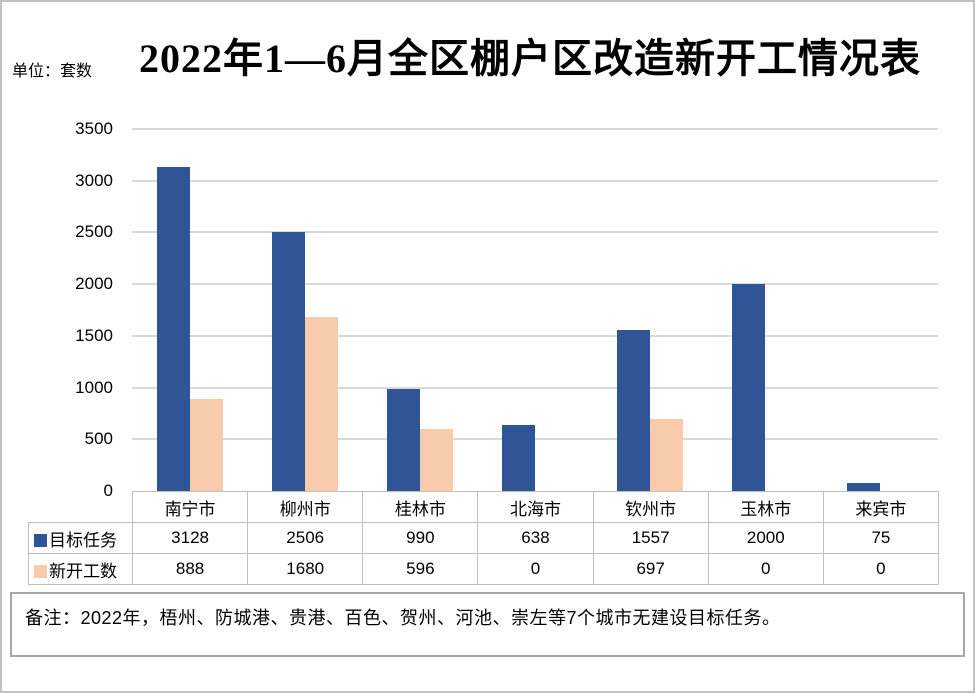 The image size is (975, 693). What do you see at coordinates (190, 507) in the screenshot?
I see `category-label-cell: 南宁市` at bounding box center [190, 507].